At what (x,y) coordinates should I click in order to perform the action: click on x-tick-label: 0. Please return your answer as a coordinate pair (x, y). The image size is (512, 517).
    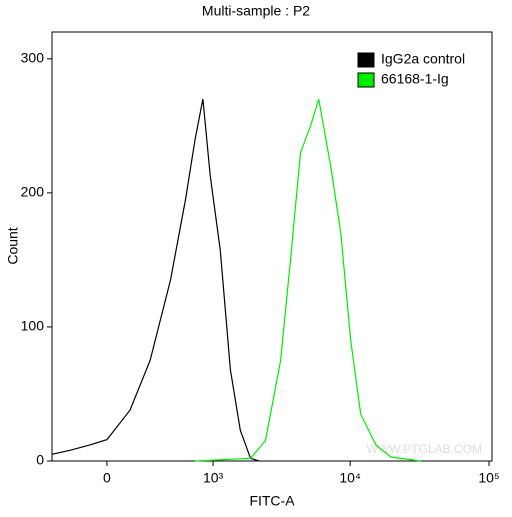
    Looking at the image, I should click on (107, 478).